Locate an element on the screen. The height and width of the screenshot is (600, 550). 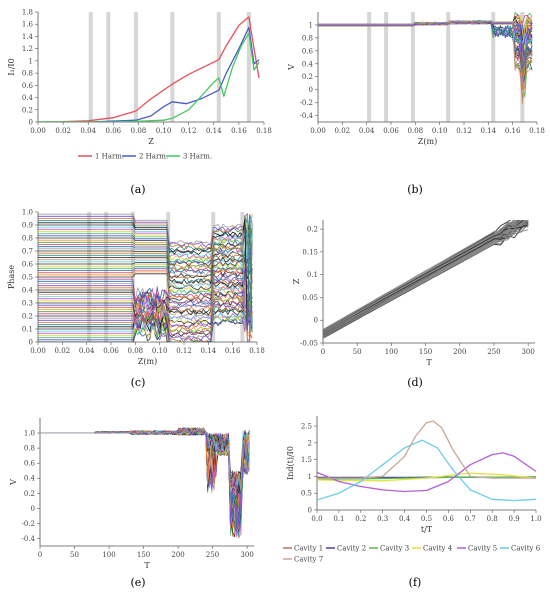
x-tick-label: 150 is located at coordinates (425, 352).